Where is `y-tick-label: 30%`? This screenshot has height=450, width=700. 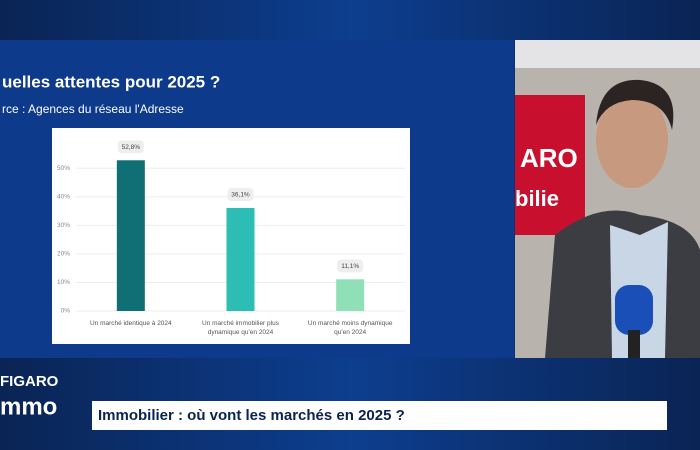 y-tick-label: 30% is located at coordinates (63, 225).